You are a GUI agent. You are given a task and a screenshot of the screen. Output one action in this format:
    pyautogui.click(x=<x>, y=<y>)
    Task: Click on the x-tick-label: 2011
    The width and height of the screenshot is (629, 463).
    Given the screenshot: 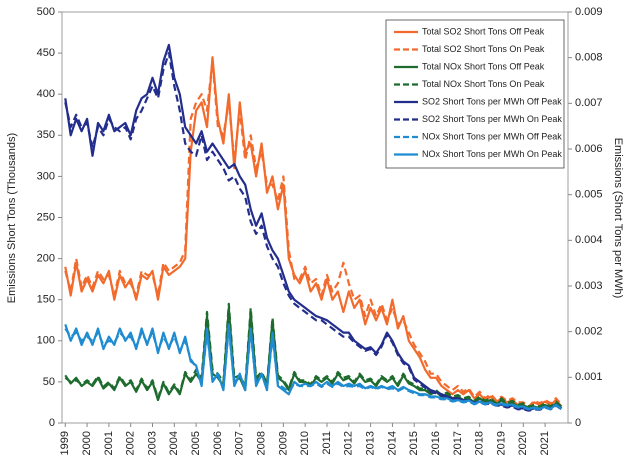 What is the action you would take?
    pyautogui.click(x=327, y=443)
    